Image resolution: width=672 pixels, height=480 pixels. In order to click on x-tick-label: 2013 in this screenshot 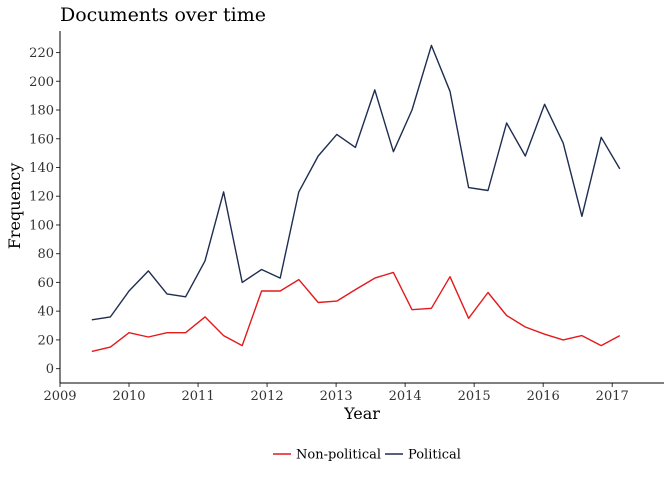, I will do `click(336, 396)`.